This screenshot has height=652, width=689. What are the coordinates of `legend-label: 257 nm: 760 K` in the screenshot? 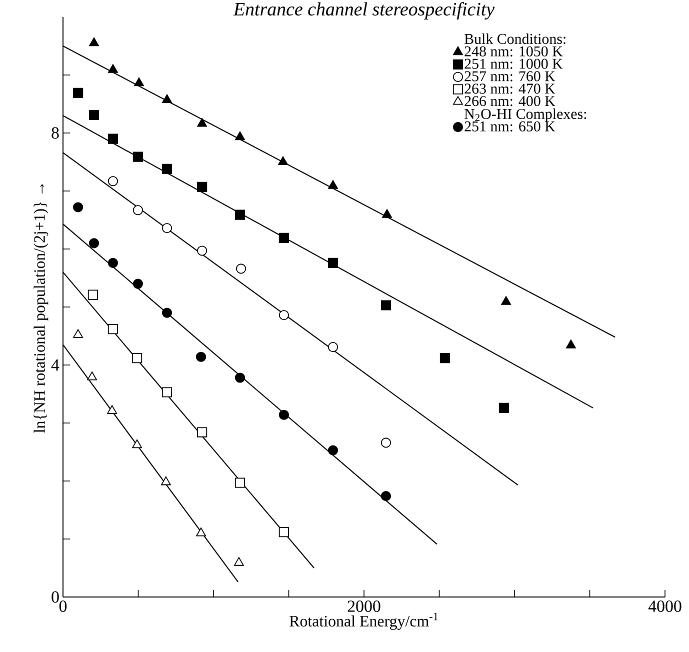 It's located at (510, 76).